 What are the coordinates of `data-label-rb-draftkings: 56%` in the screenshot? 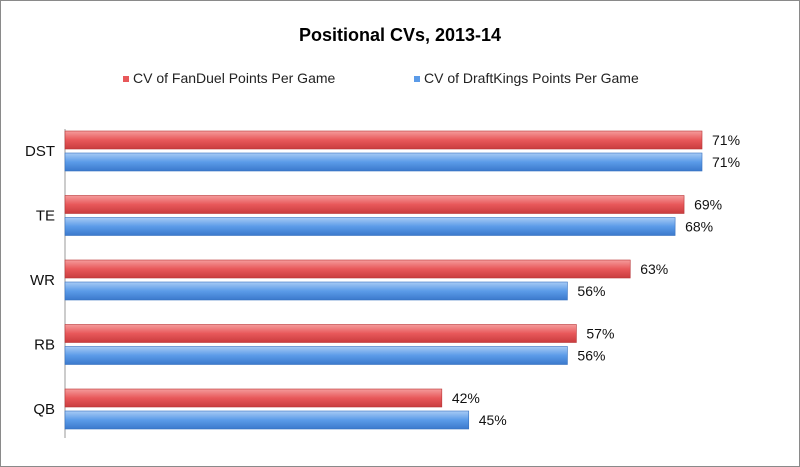 It's located at (591, 356).